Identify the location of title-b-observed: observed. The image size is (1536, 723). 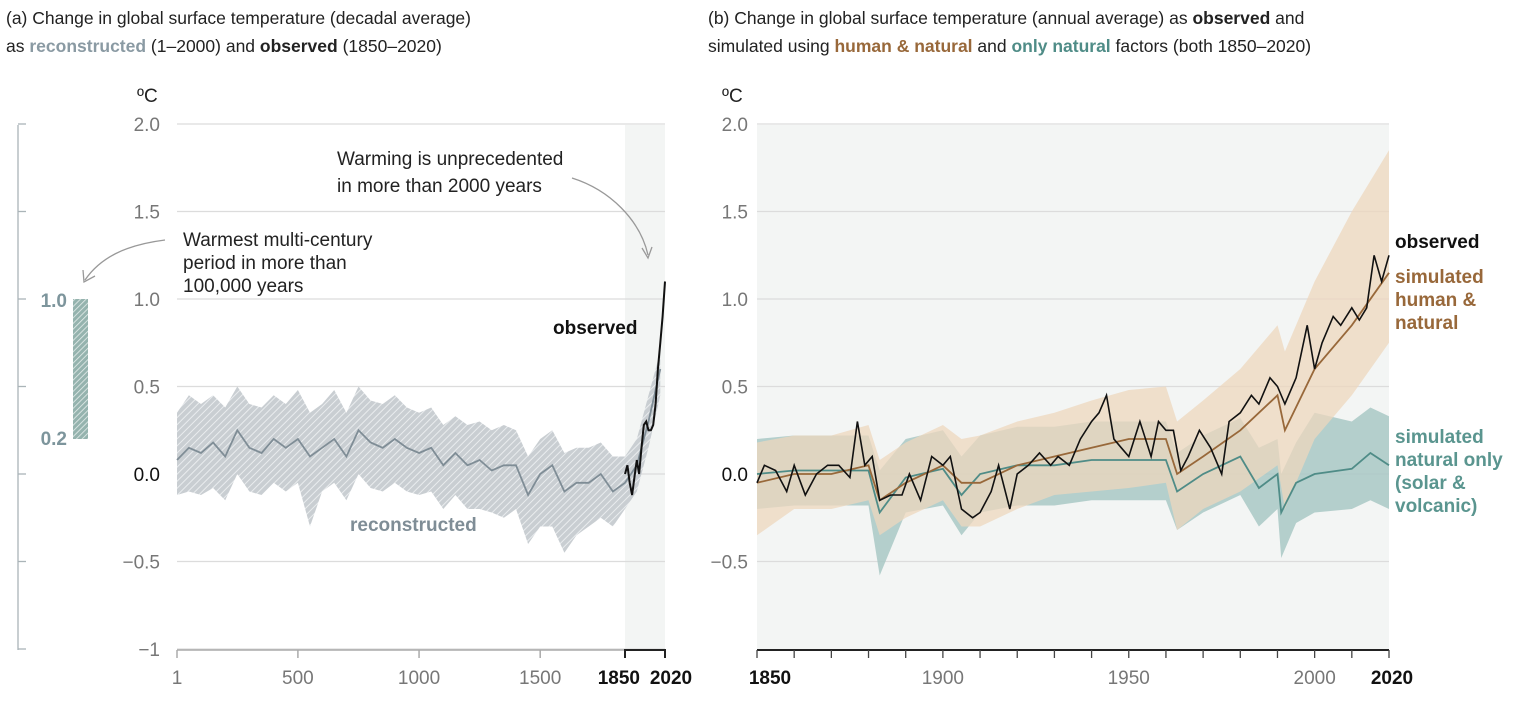
(1231, 18).